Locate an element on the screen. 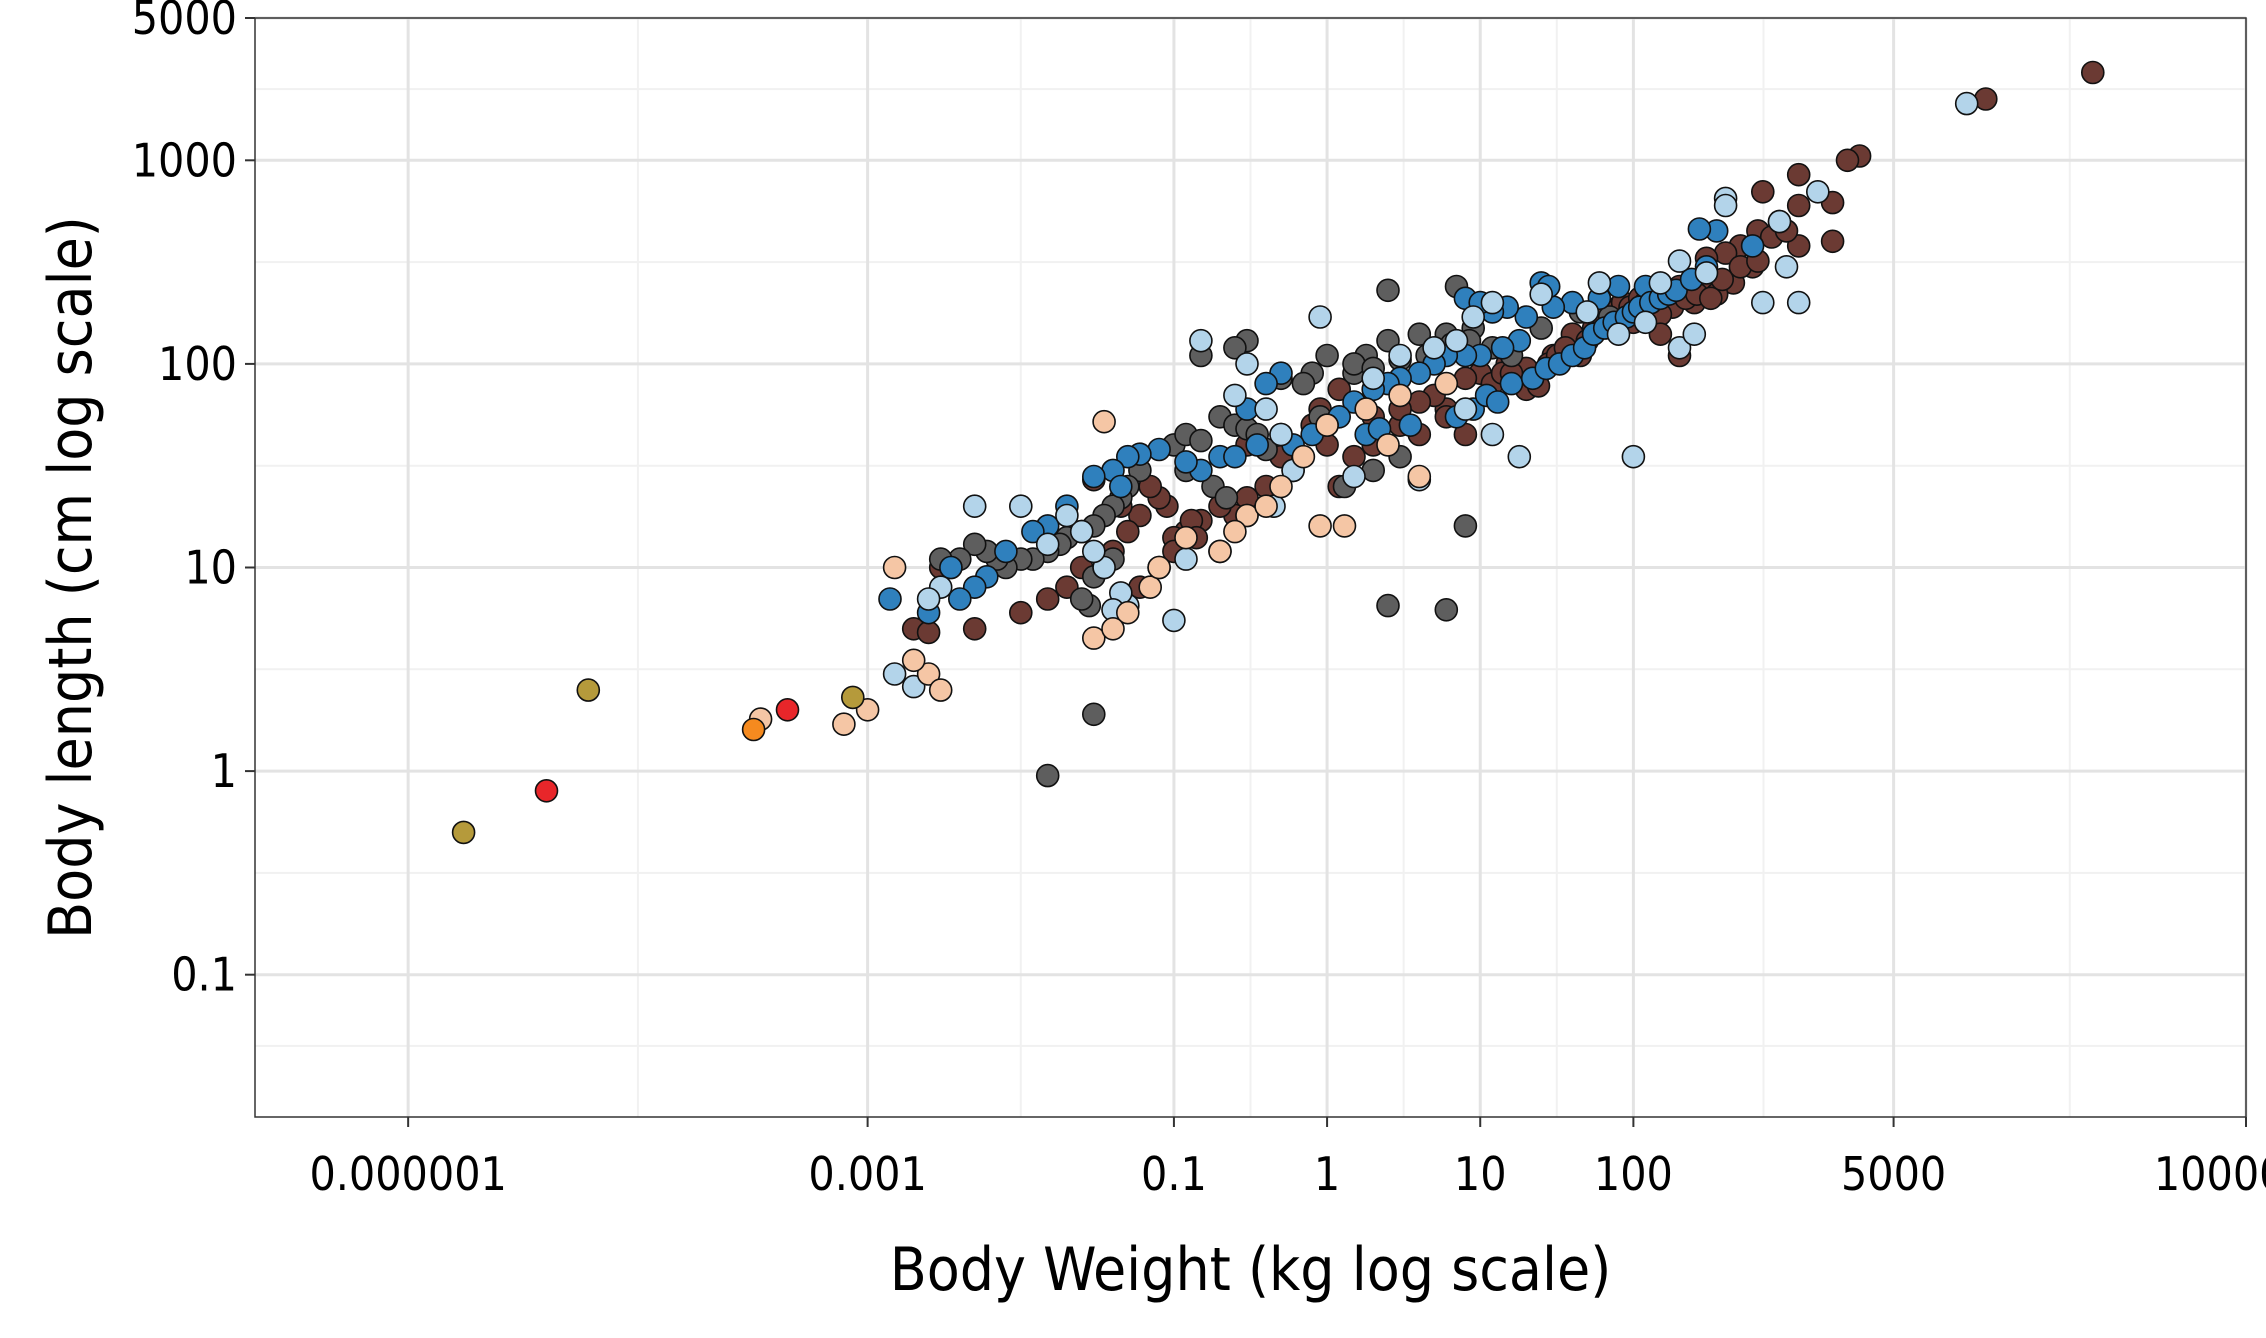 This screenshot has width=2266, height=1338. y-tick-label: 10 is located at coordinates (210, 568).